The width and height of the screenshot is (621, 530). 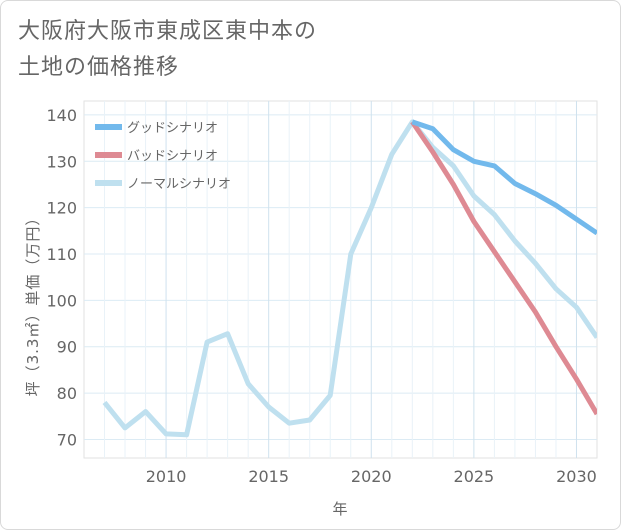 I want to click on x-tick-label: 2015, so click(x=268, y=476).